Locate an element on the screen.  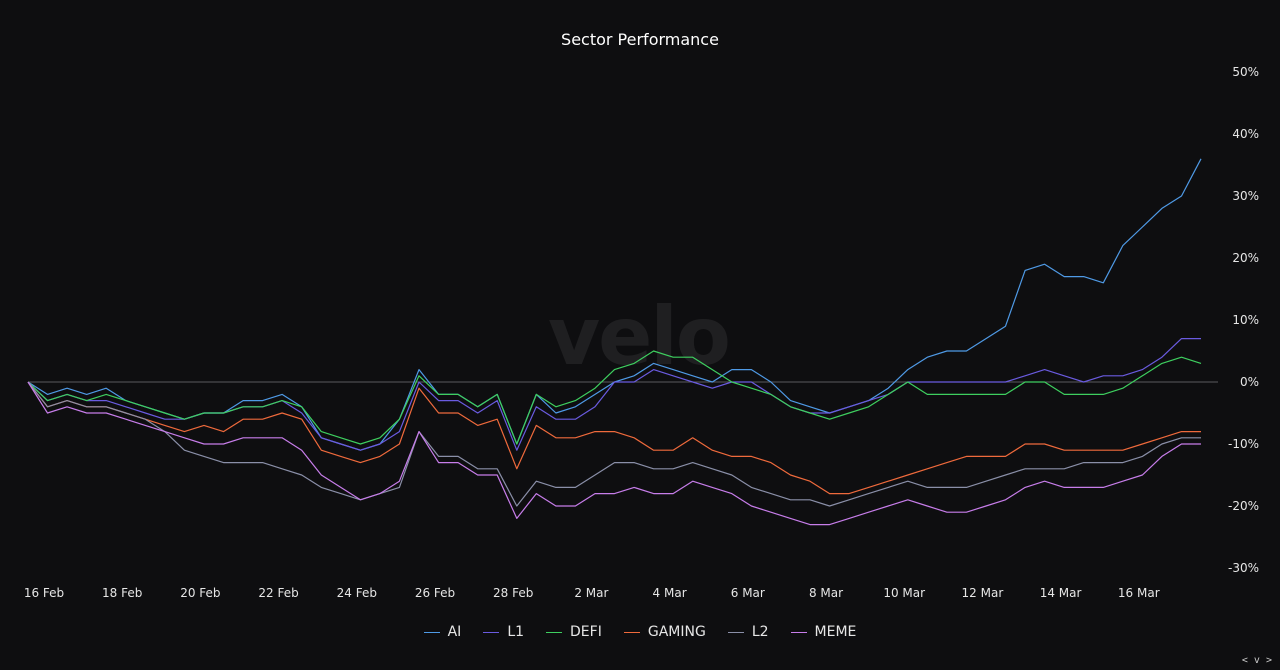
y-axis: 50% 40% 30% 20% 10% 0% -10% -20% -30% is located at coordinates (1243, 320).